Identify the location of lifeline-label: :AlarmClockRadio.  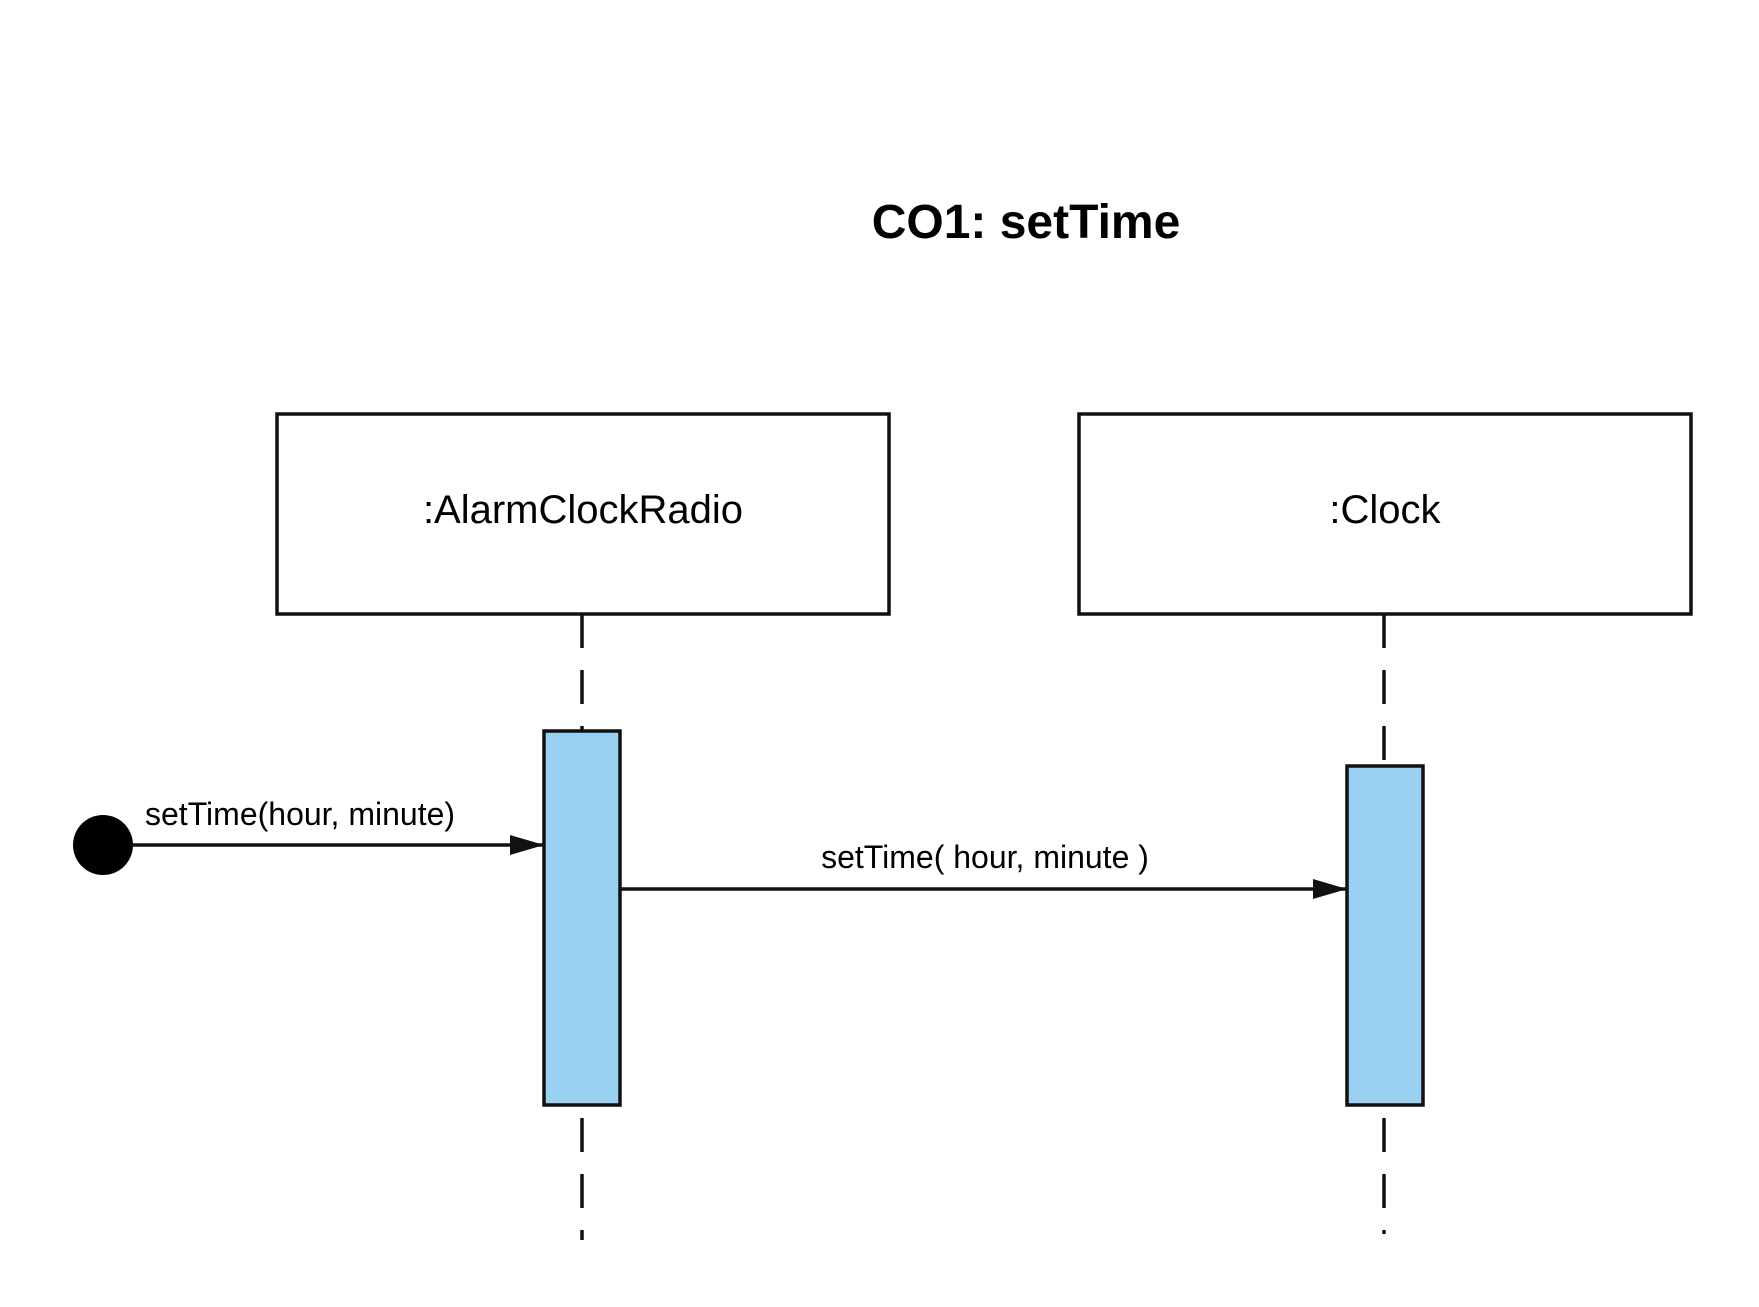
(583, 510).